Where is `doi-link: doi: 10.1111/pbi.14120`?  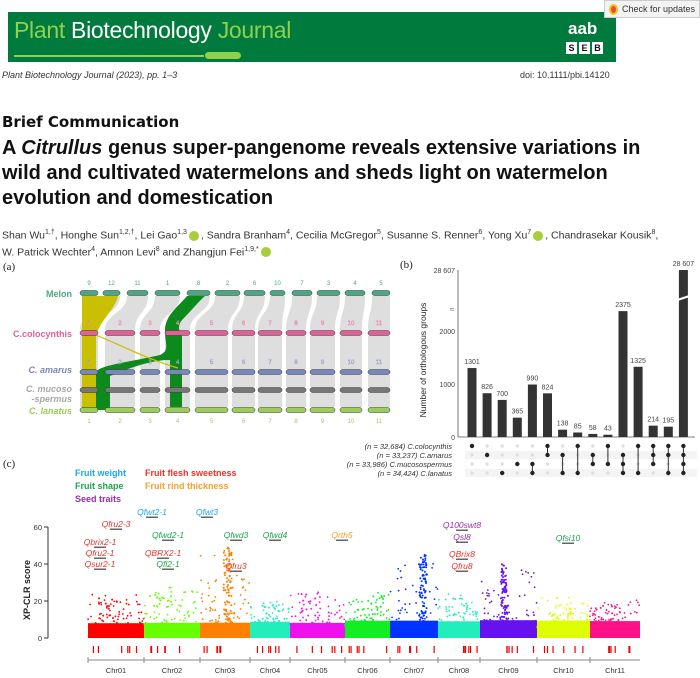 doi-link: doi: 10.1111/pbi.14120 is located at coordinates (565, 75).